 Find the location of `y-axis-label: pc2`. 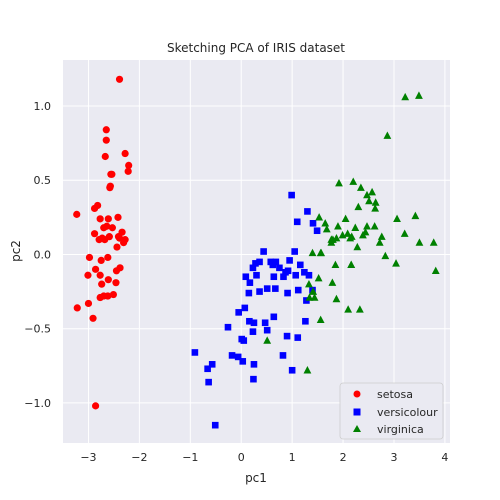

y-axis-label: pc2 is located at coordinates (16, 251).